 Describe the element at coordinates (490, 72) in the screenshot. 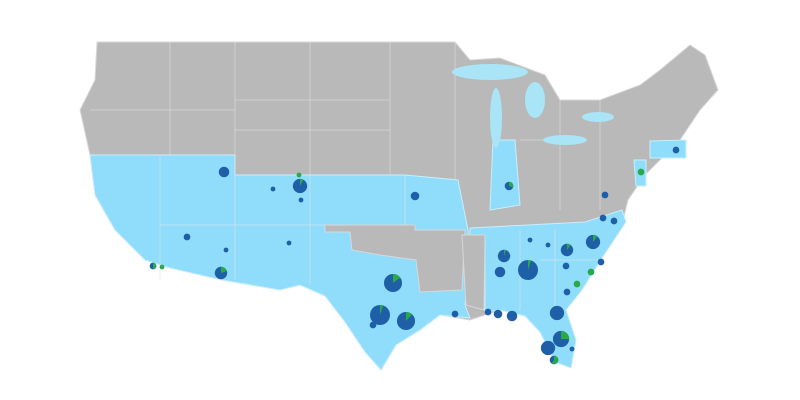

I see `lake-superior` at that location.